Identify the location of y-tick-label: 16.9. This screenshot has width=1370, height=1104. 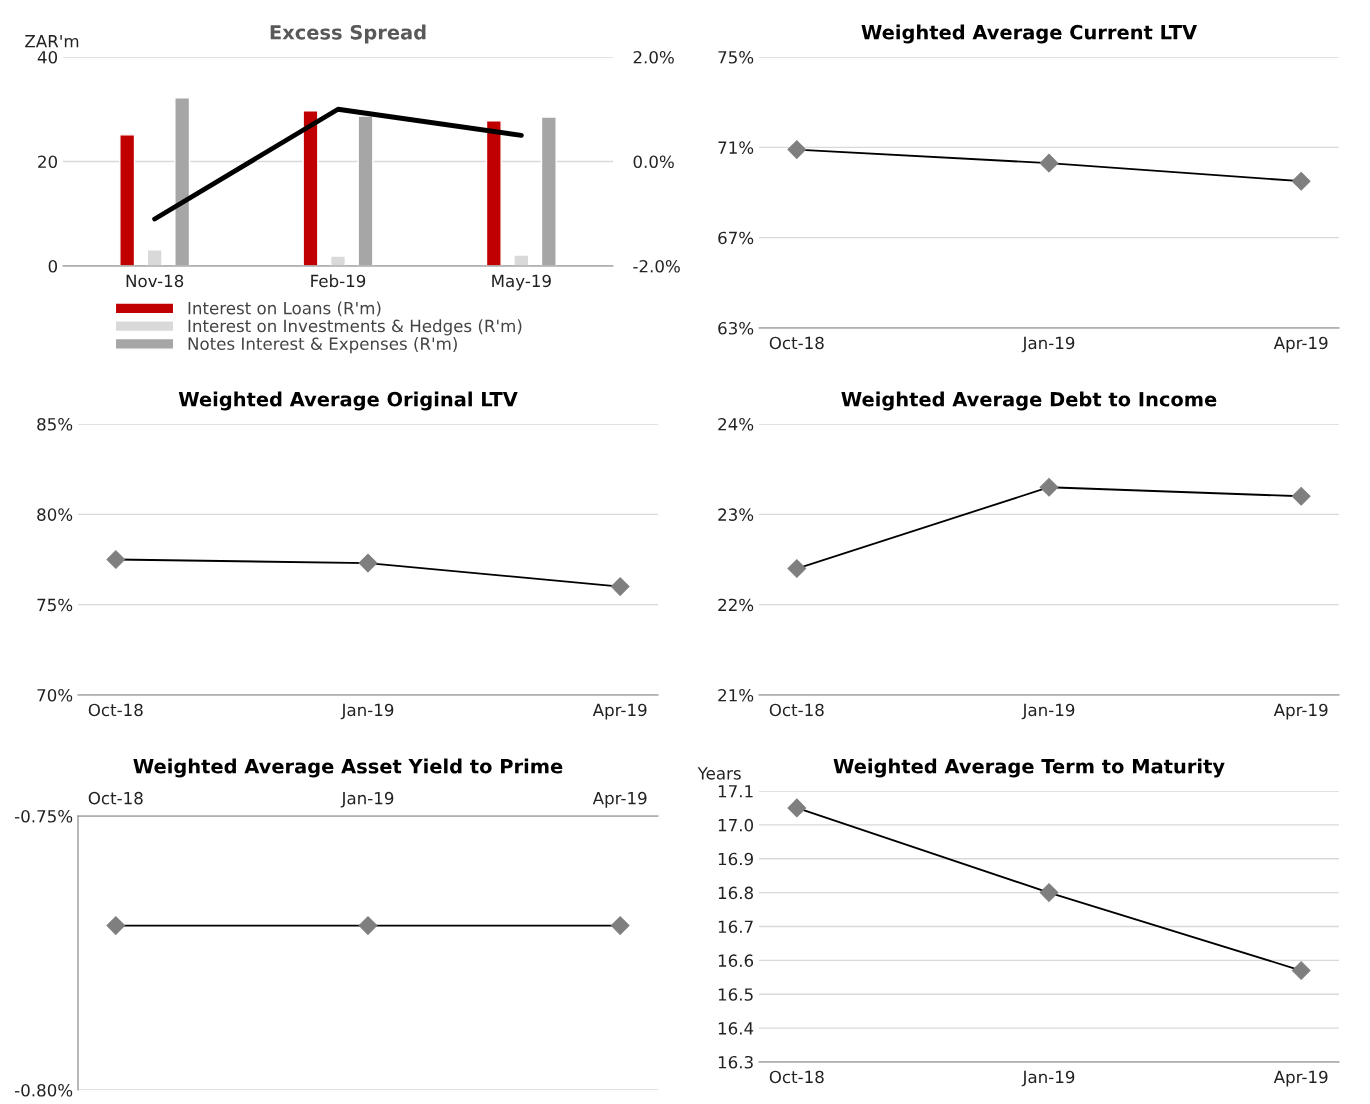
(735, 859).